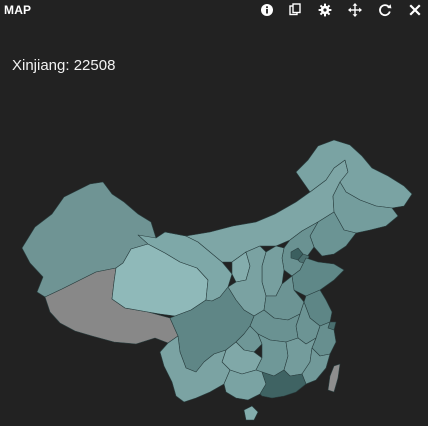 Image resolution: width=428 pixels, height=426 pixels. I want to click on region-hainan, so click(251, 413).